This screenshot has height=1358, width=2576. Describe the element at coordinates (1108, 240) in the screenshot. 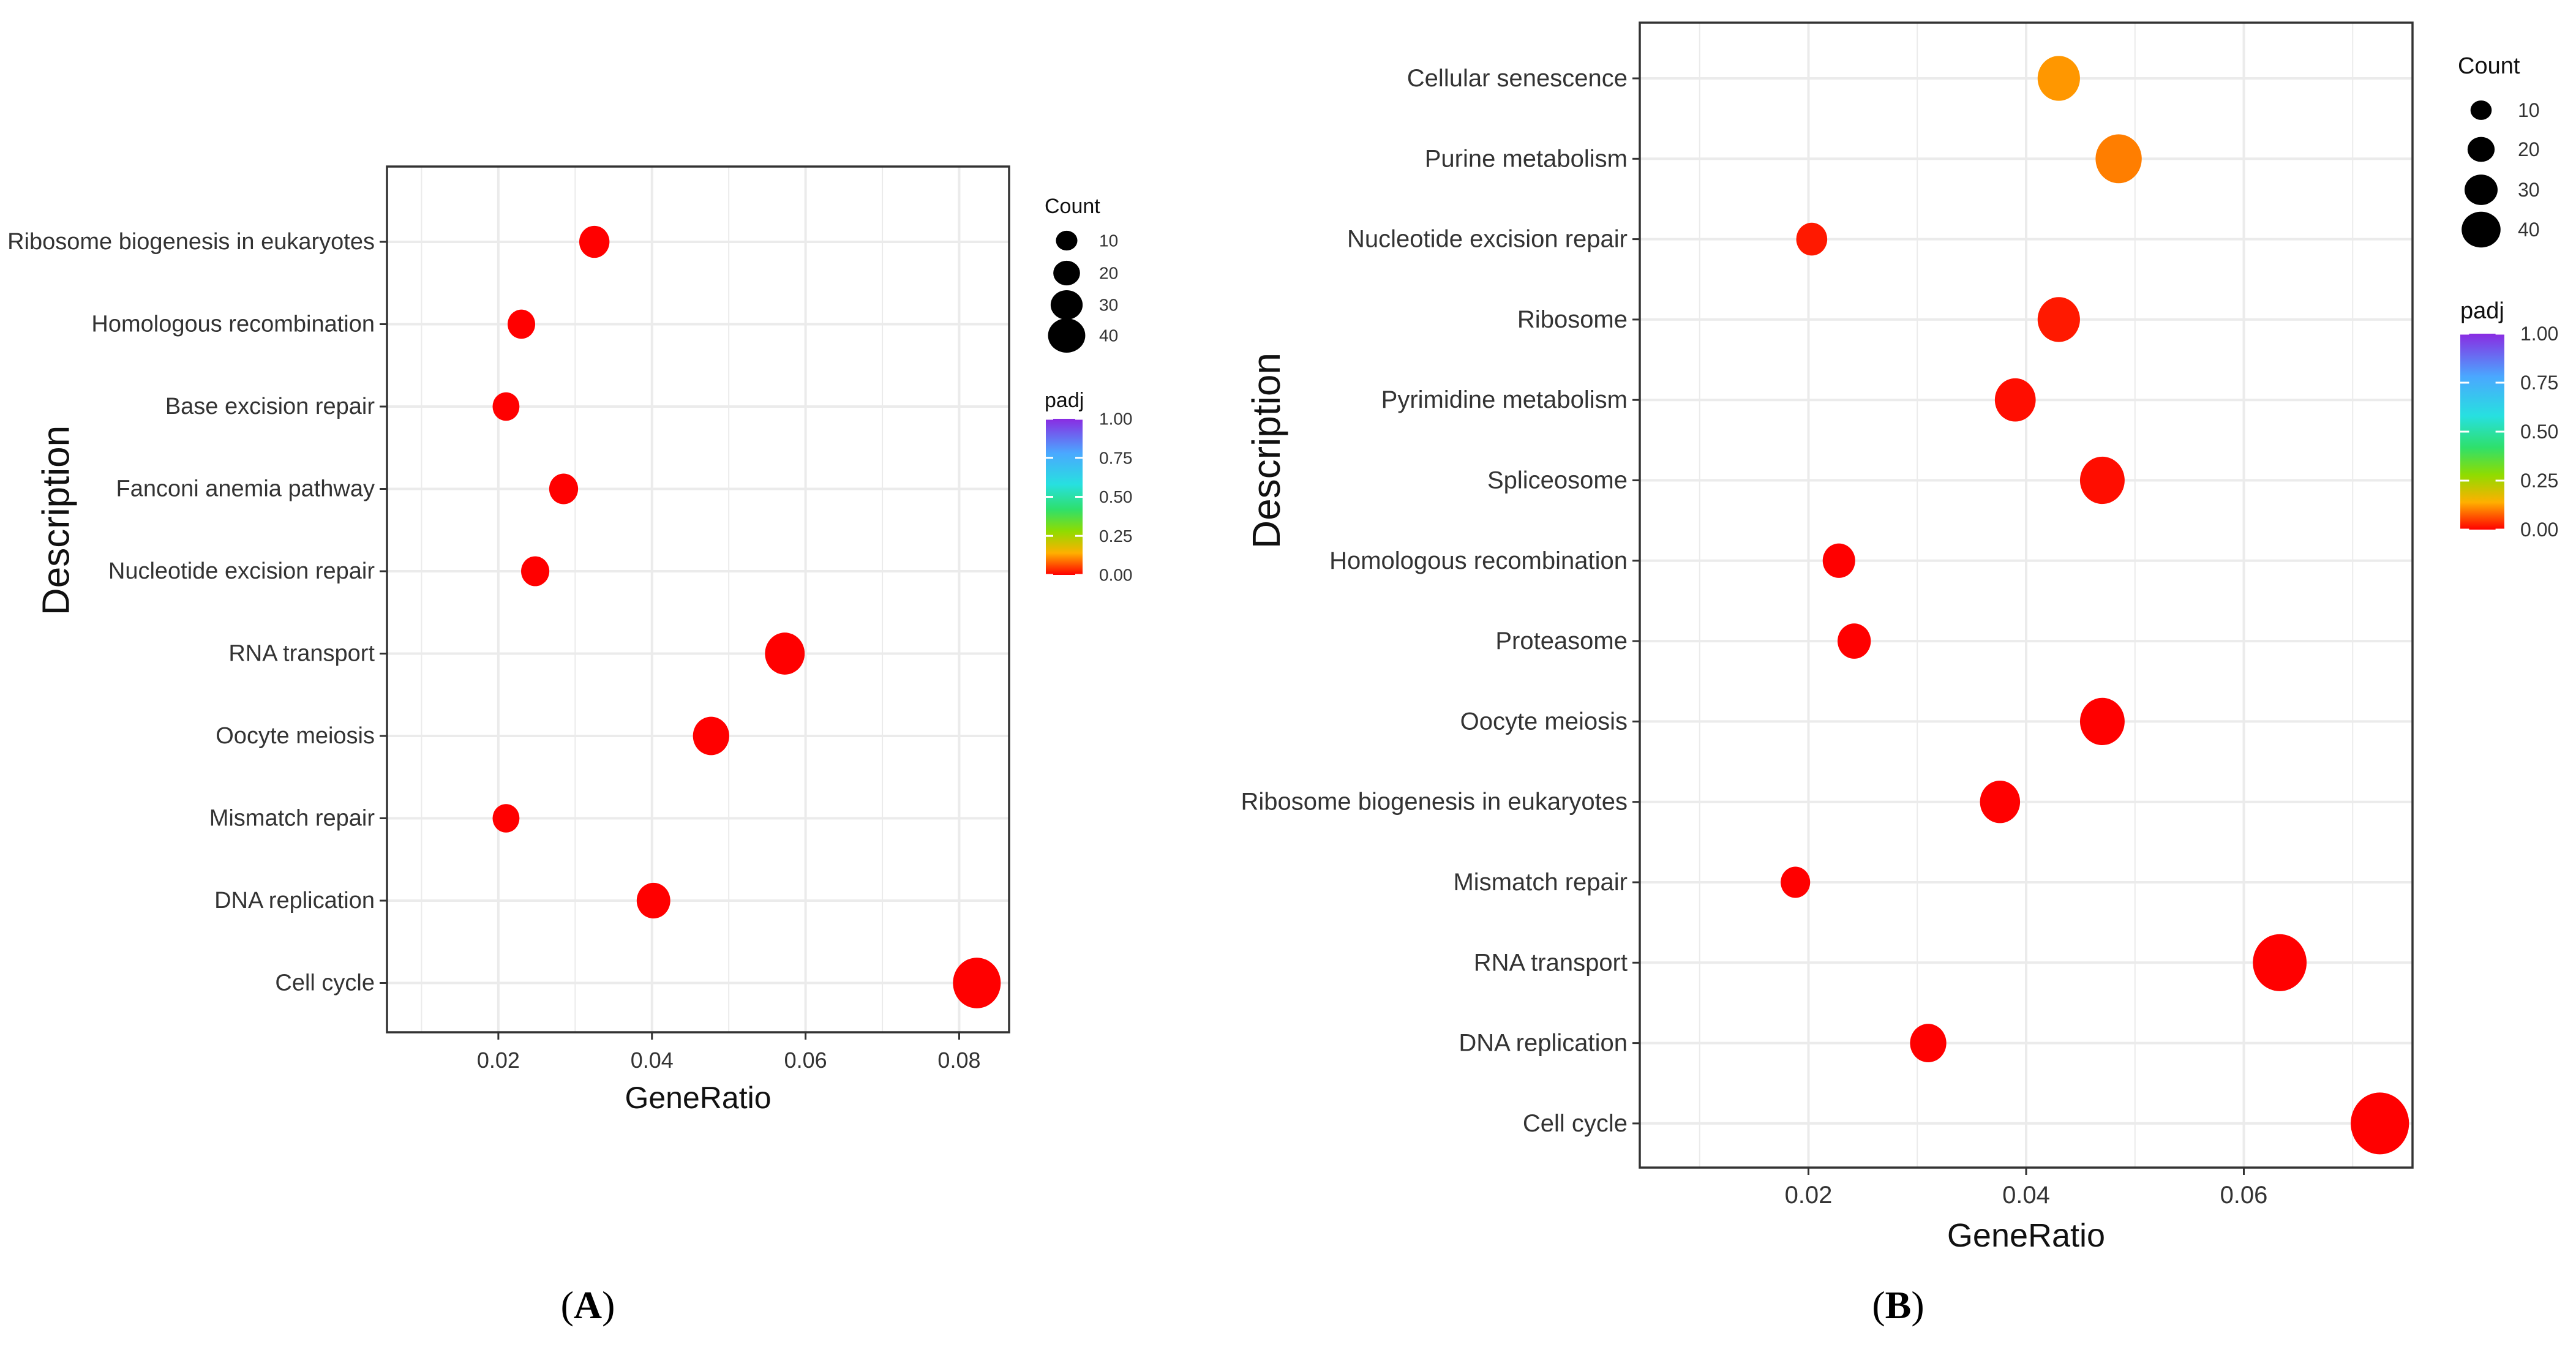

I see `legend-count-label-a-10: 10` at that location.